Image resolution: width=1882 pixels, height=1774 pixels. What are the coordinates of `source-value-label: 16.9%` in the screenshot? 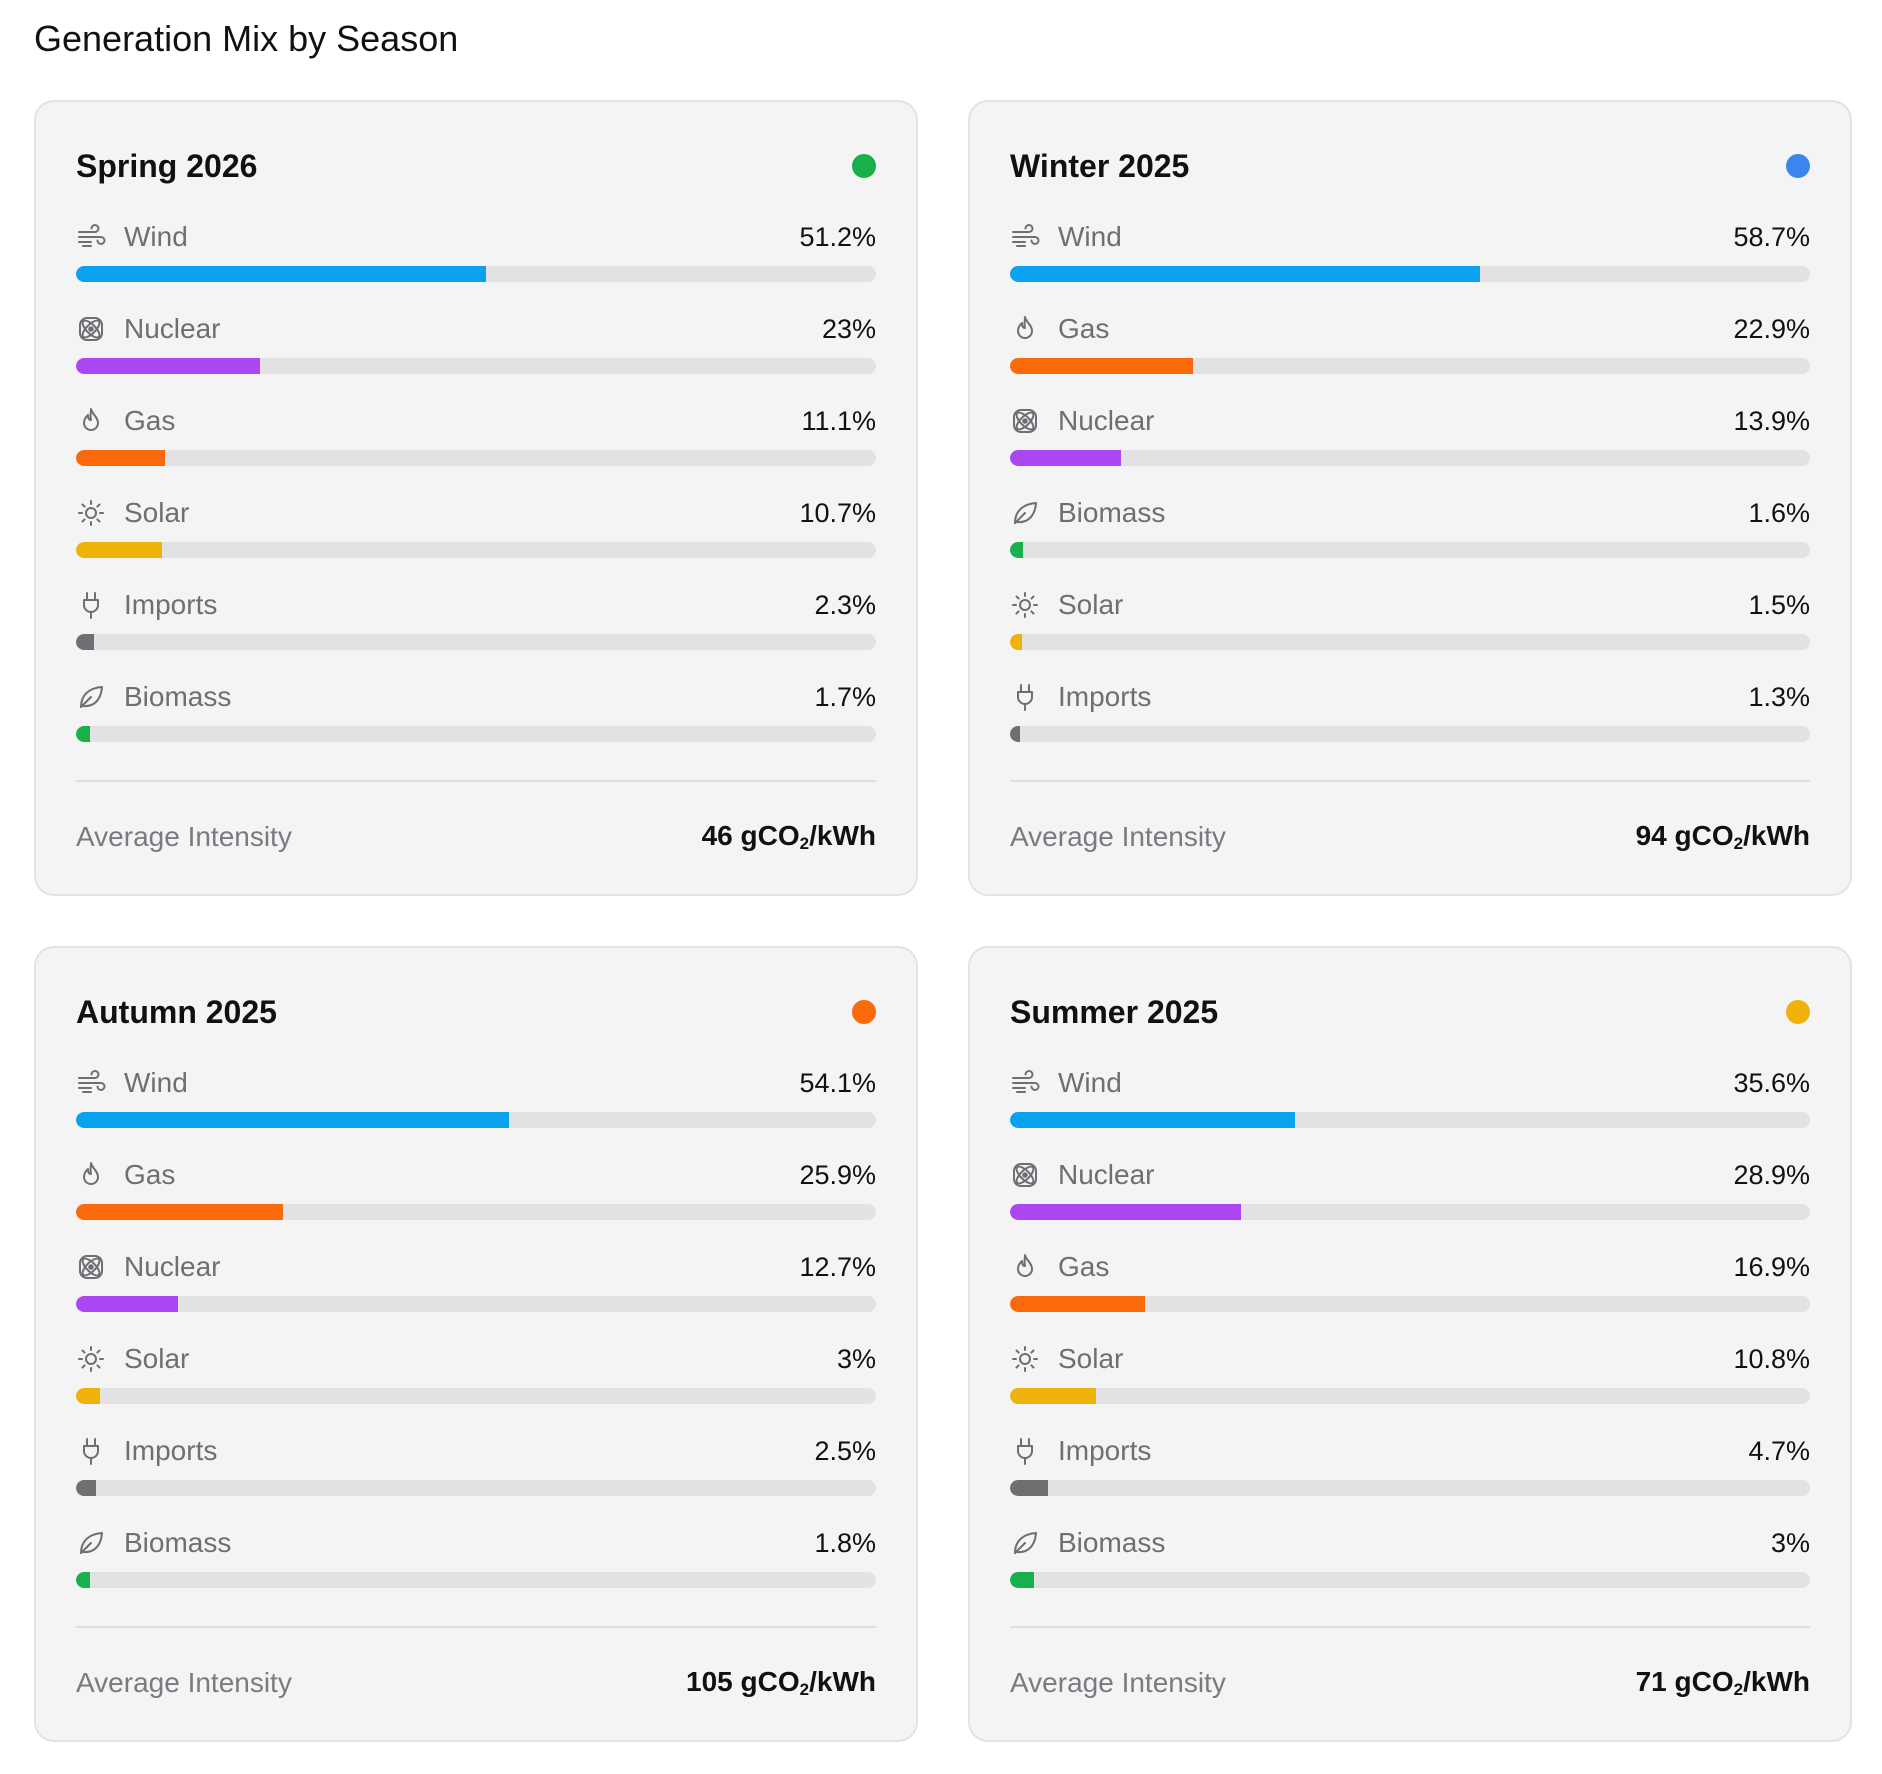 It's located at (1771, 1266).